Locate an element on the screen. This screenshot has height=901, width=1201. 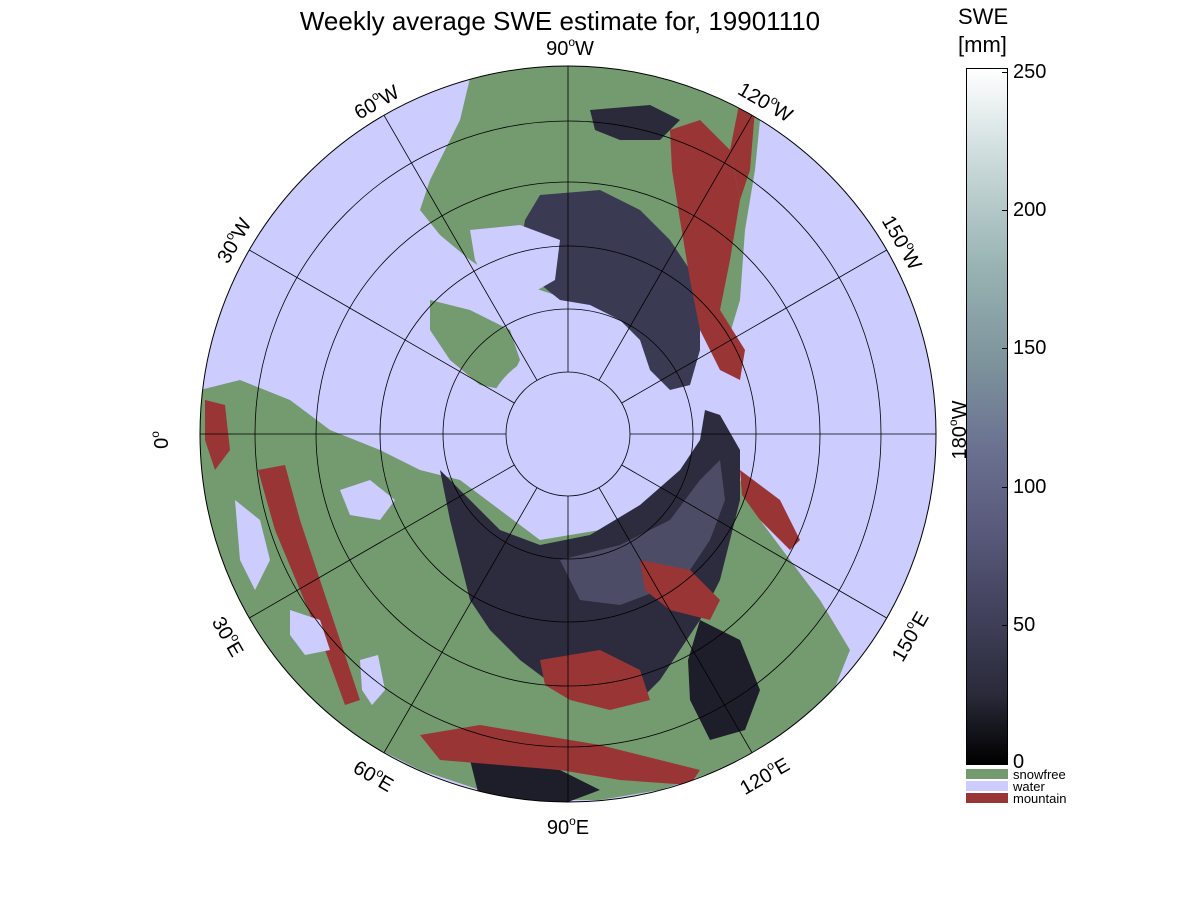
lon-label-120e: 120oE is located at coordinates (764, 775).